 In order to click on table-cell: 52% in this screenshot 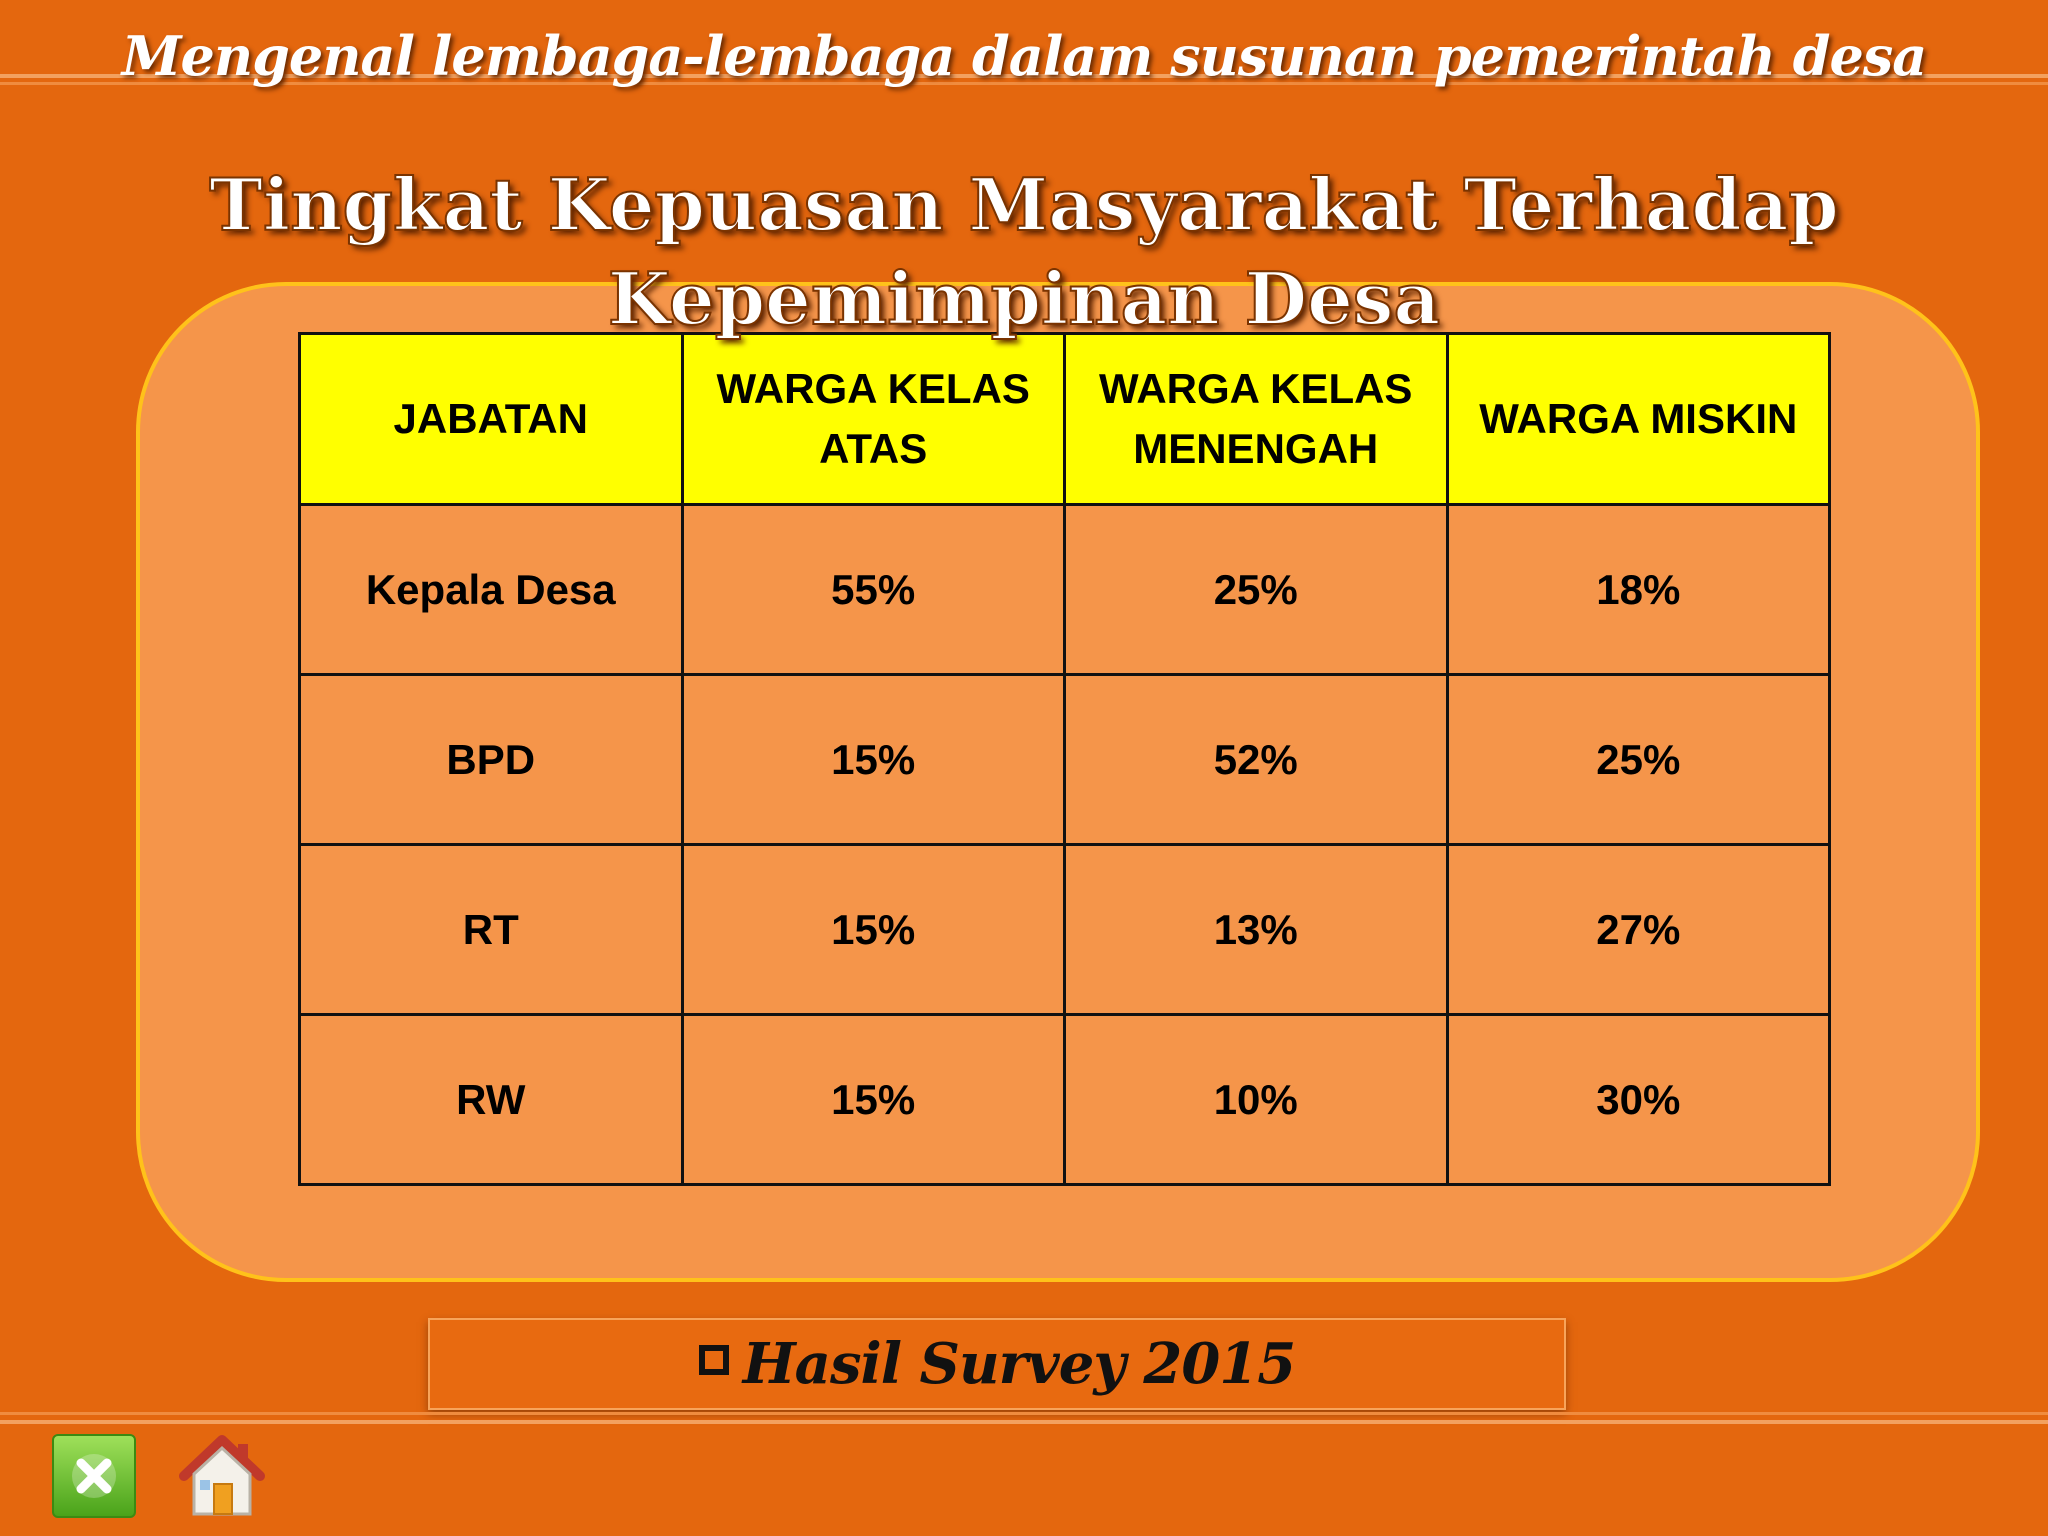, I will do `click(1255, 759)`.